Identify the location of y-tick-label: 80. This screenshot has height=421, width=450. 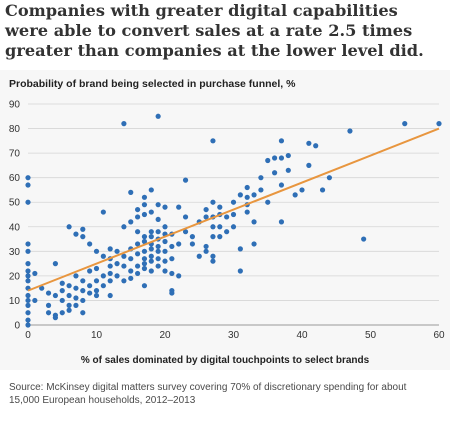
(15, 129).